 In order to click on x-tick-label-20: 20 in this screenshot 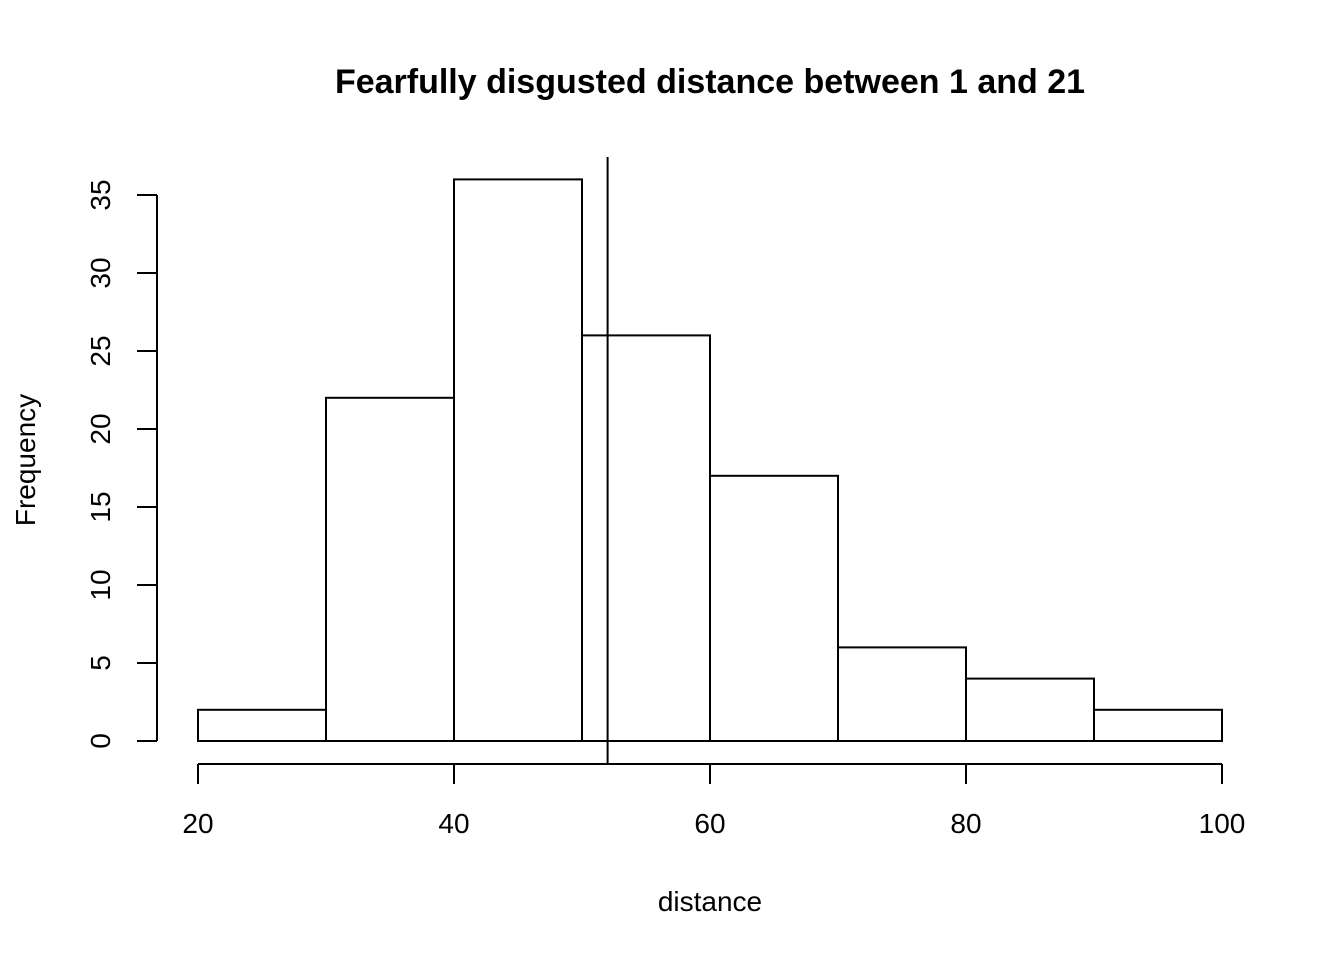, I will do `click(197, 823)`.